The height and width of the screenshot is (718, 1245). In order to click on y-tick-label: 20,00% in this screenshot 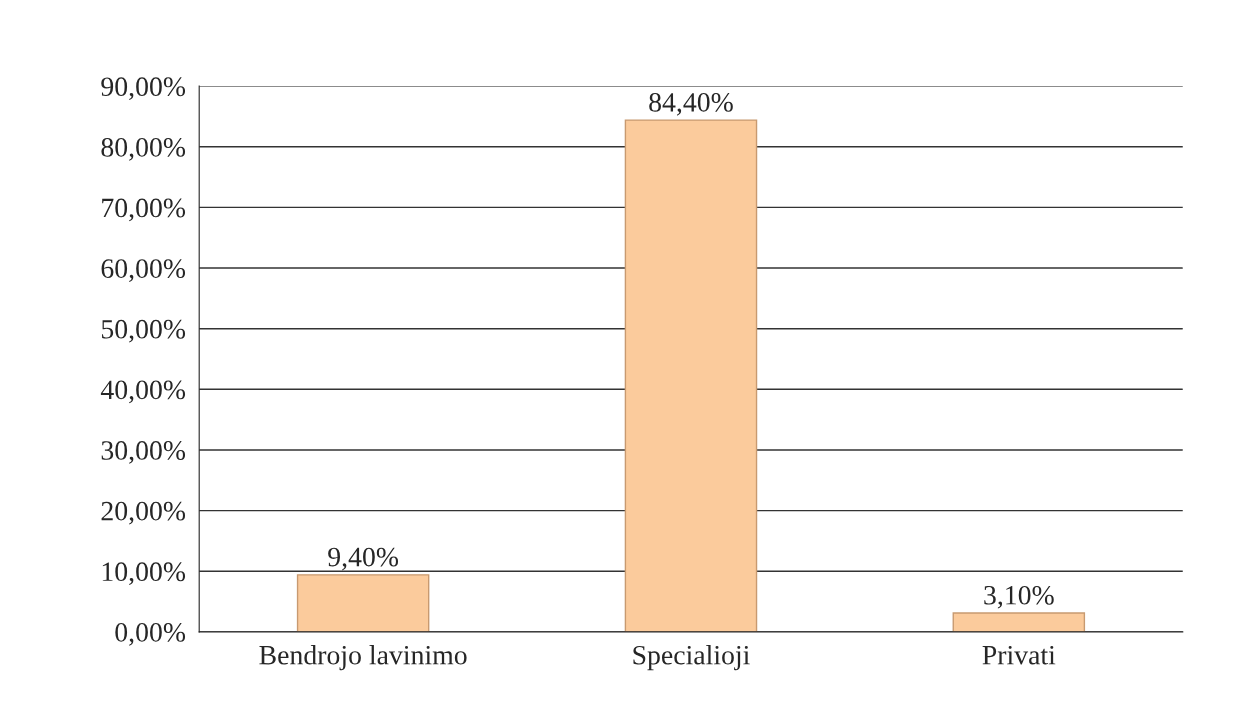, I will do `click(143, 513)`.